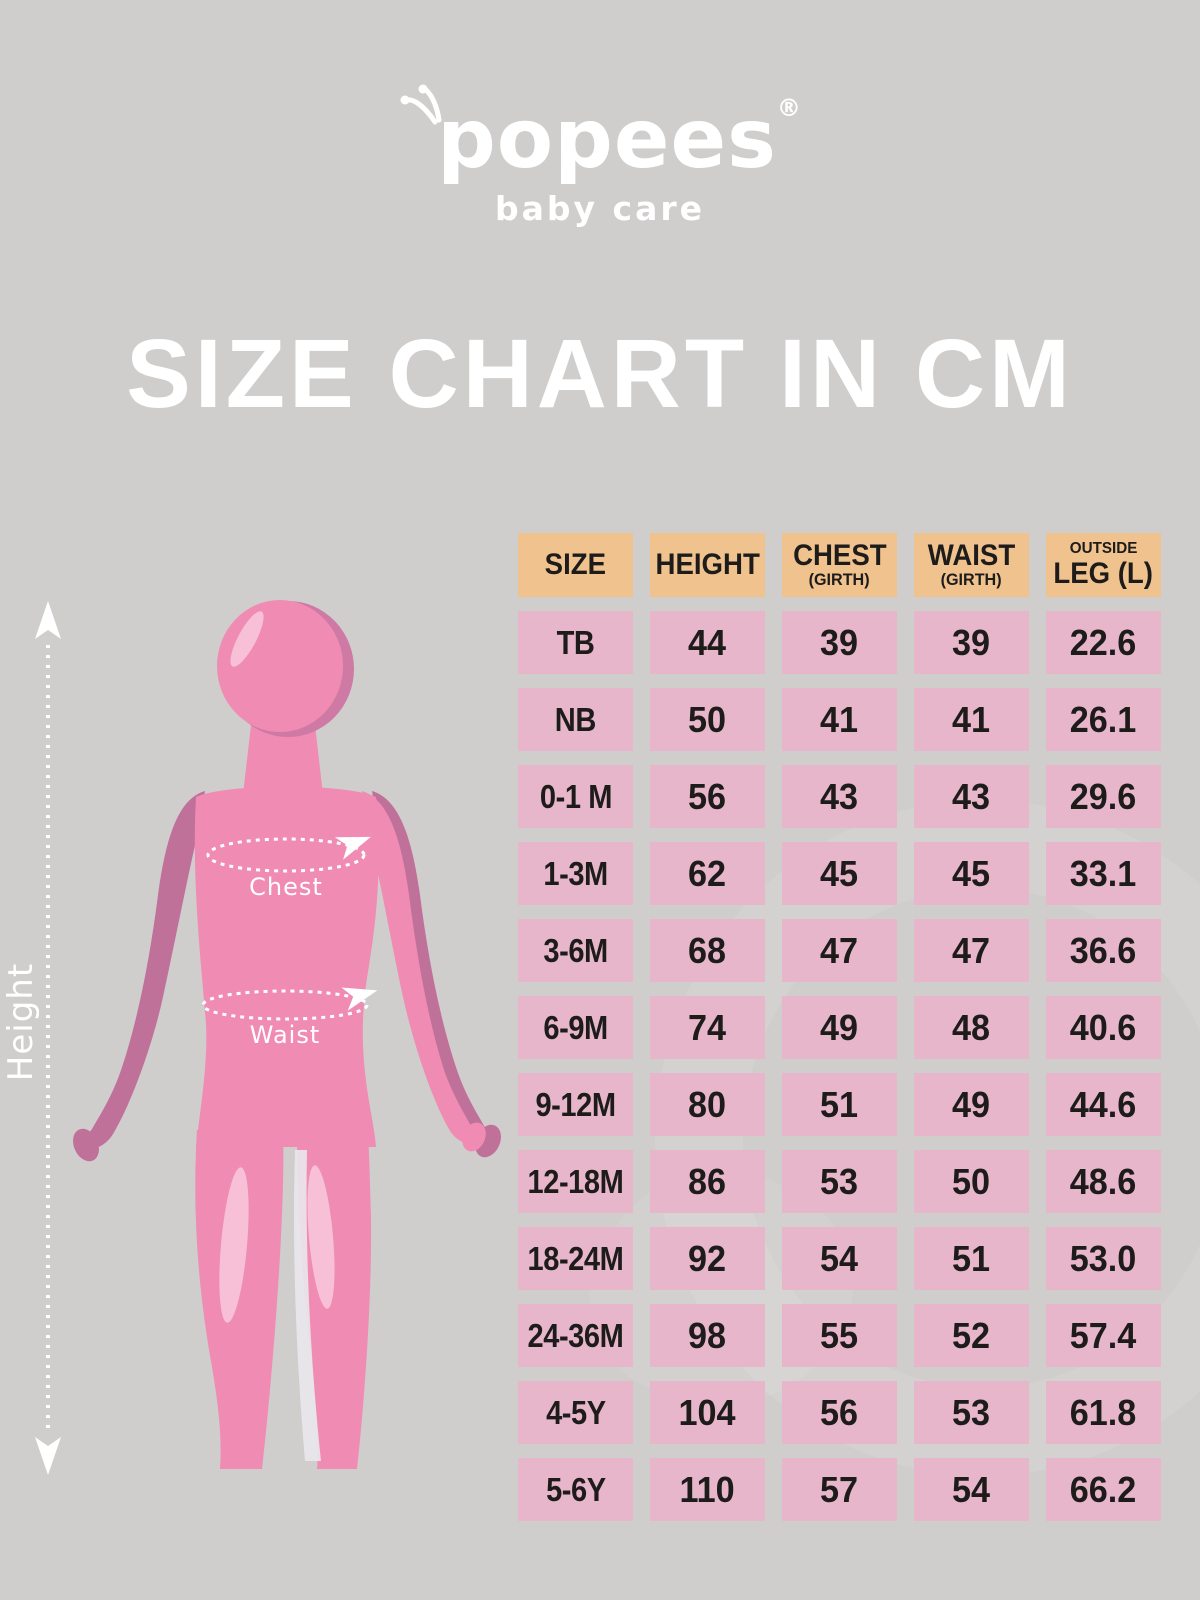 This screenshot has height=1600, width=1200. I want to click on value-cell: 40.6, so click(1103, 1027).